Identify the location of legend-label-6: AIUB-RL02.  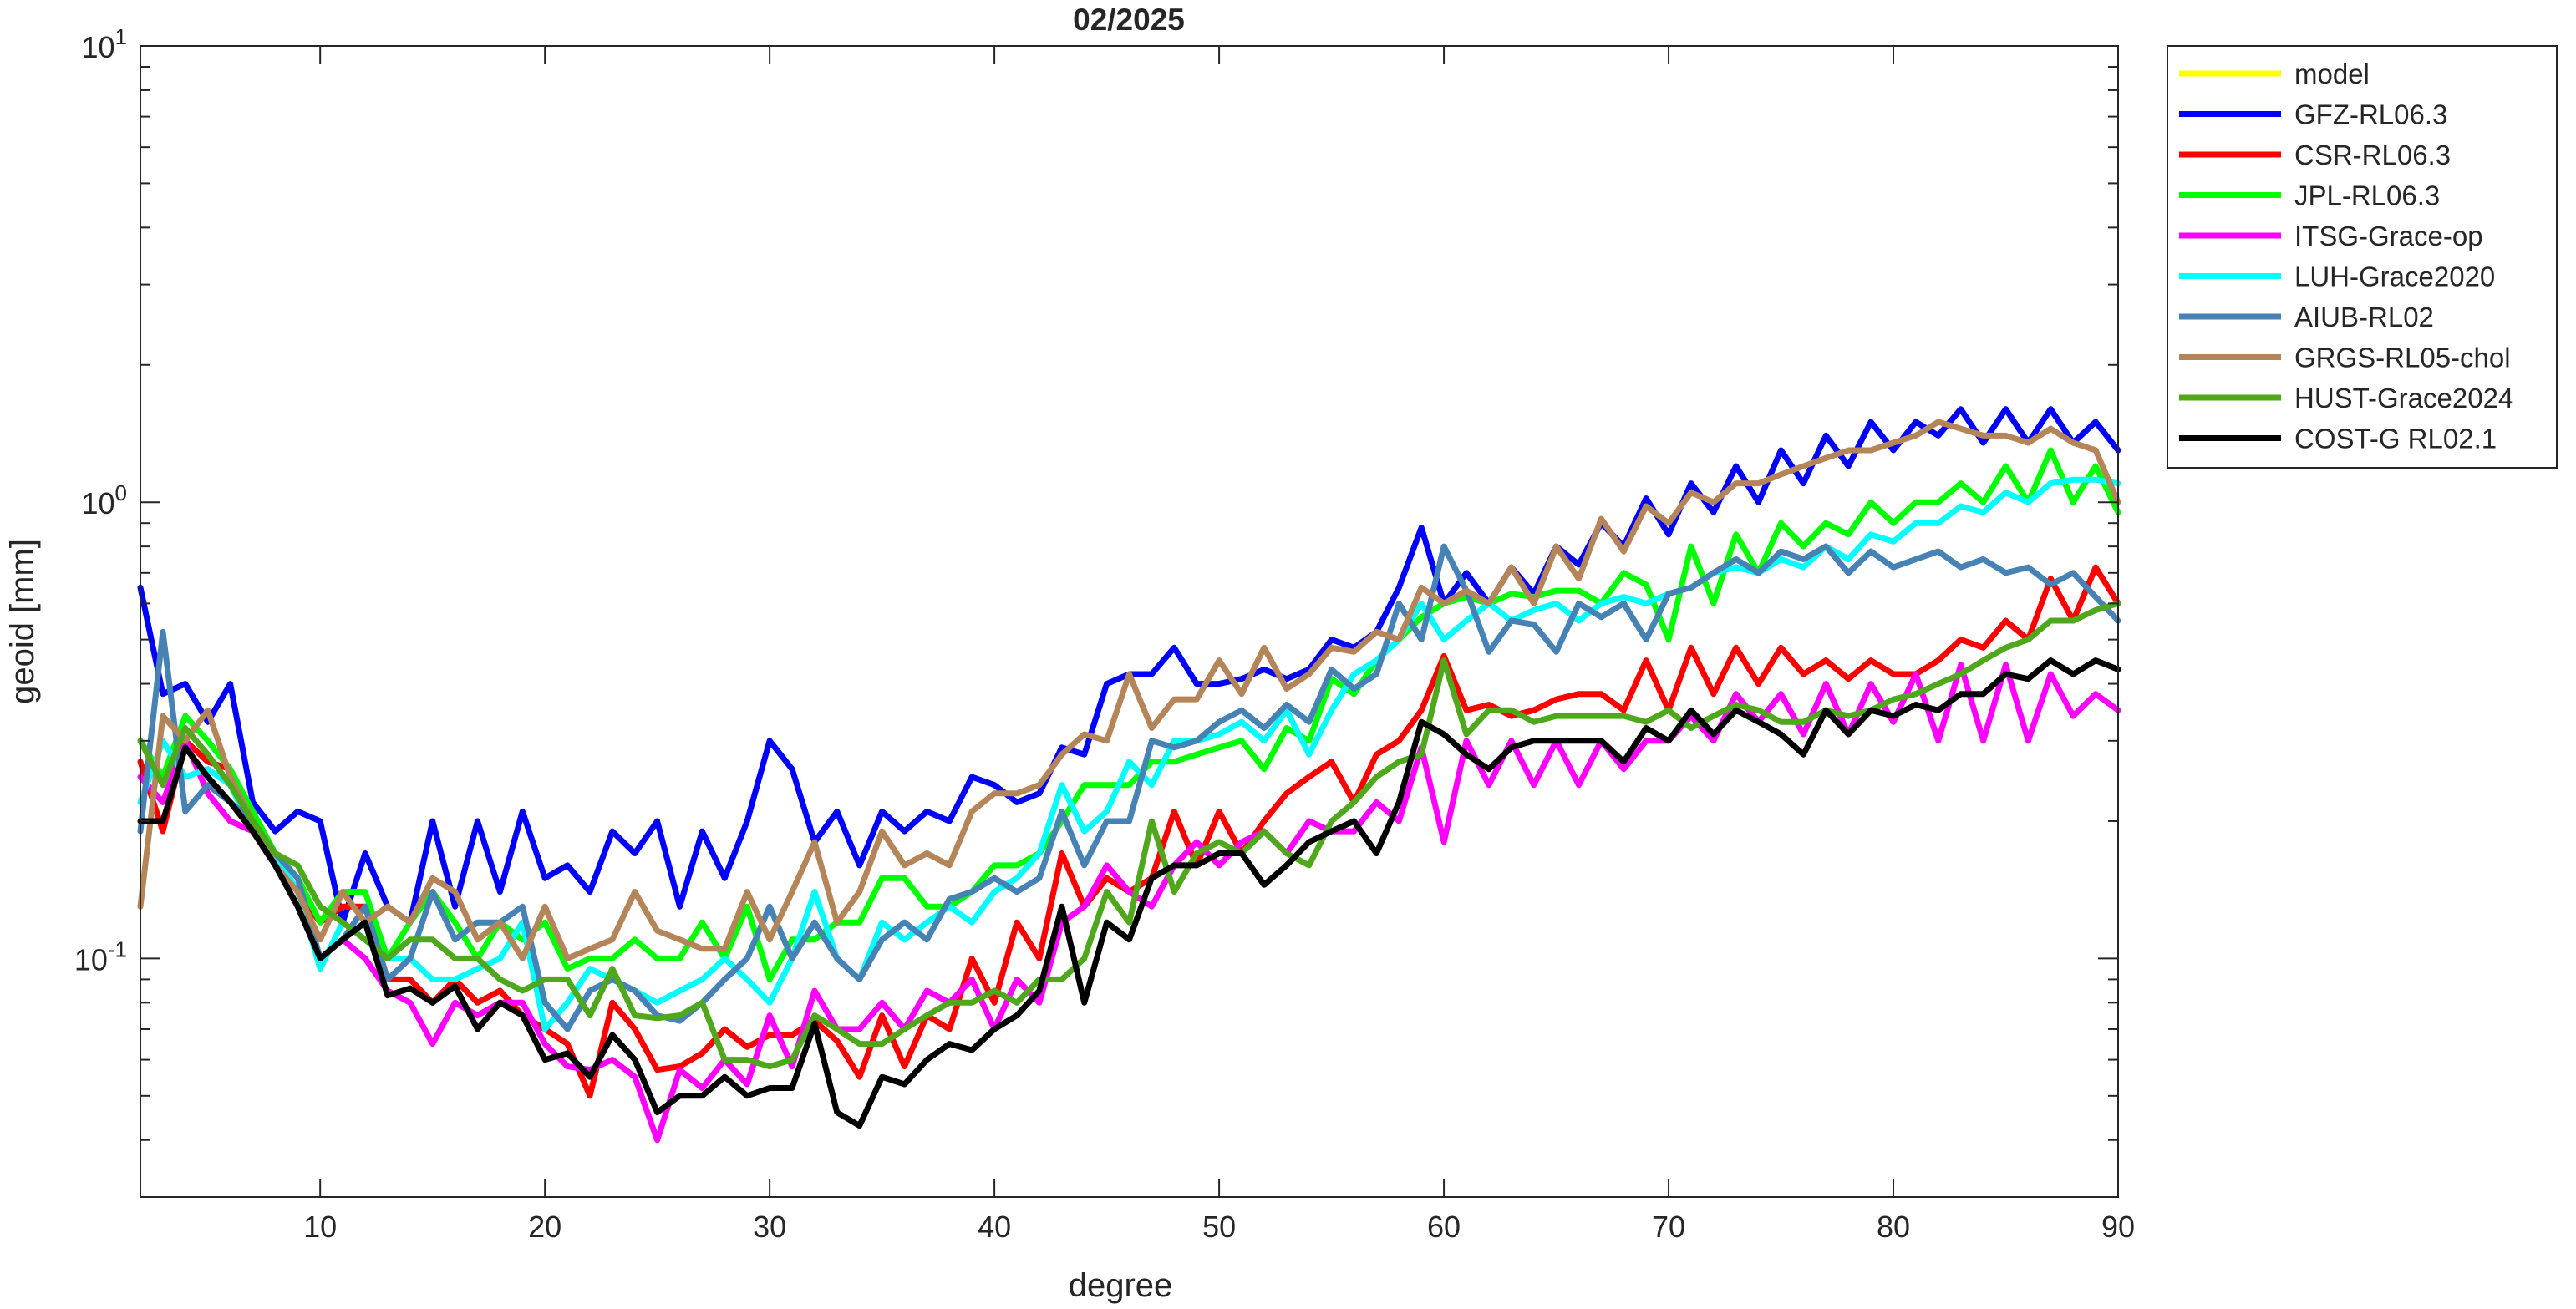
(2364, 317).